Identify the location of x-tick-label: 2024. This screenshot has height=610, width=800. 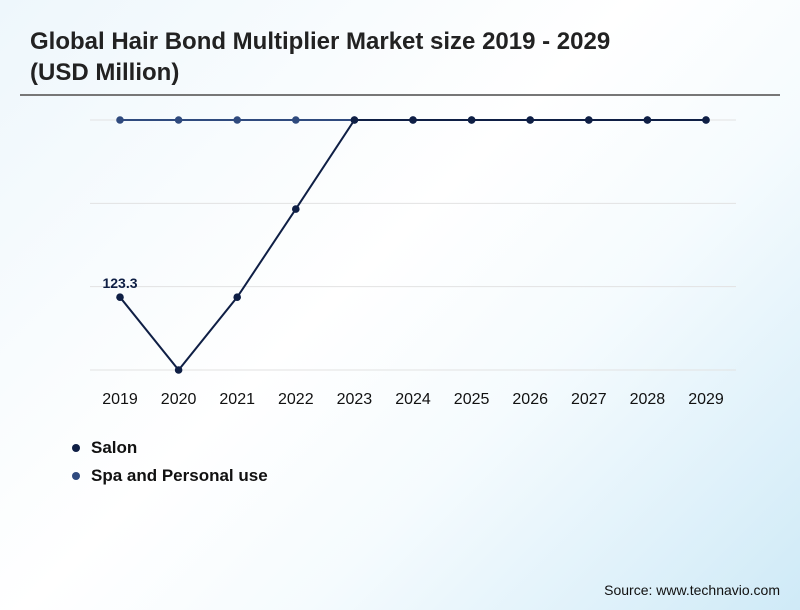
(413, 399).